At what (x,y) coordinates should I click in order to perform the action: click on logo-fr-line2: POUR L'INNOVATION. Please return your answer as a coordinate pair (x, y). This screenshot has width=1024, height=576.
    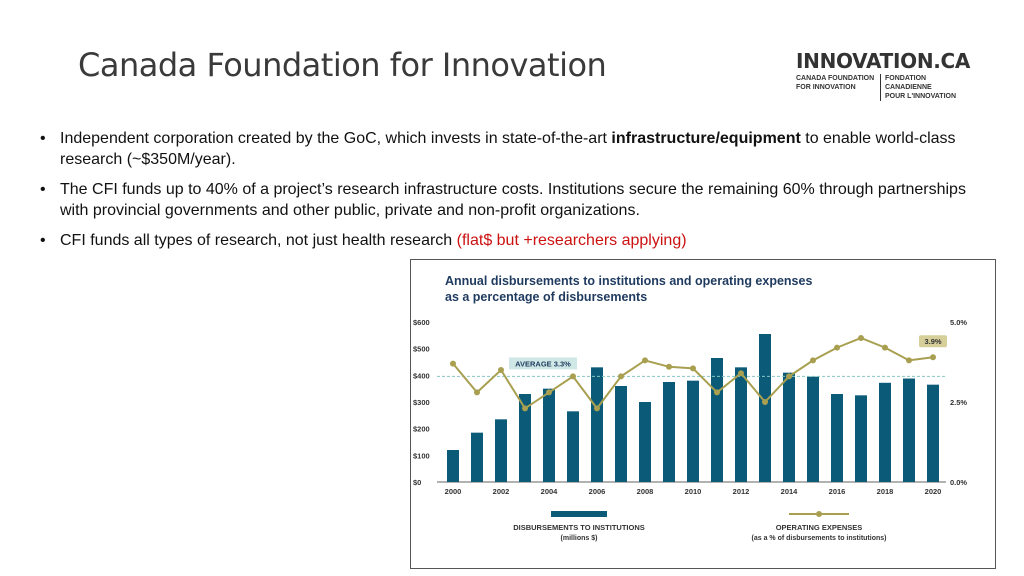
    Looking at the image, I should click on (921, 96).